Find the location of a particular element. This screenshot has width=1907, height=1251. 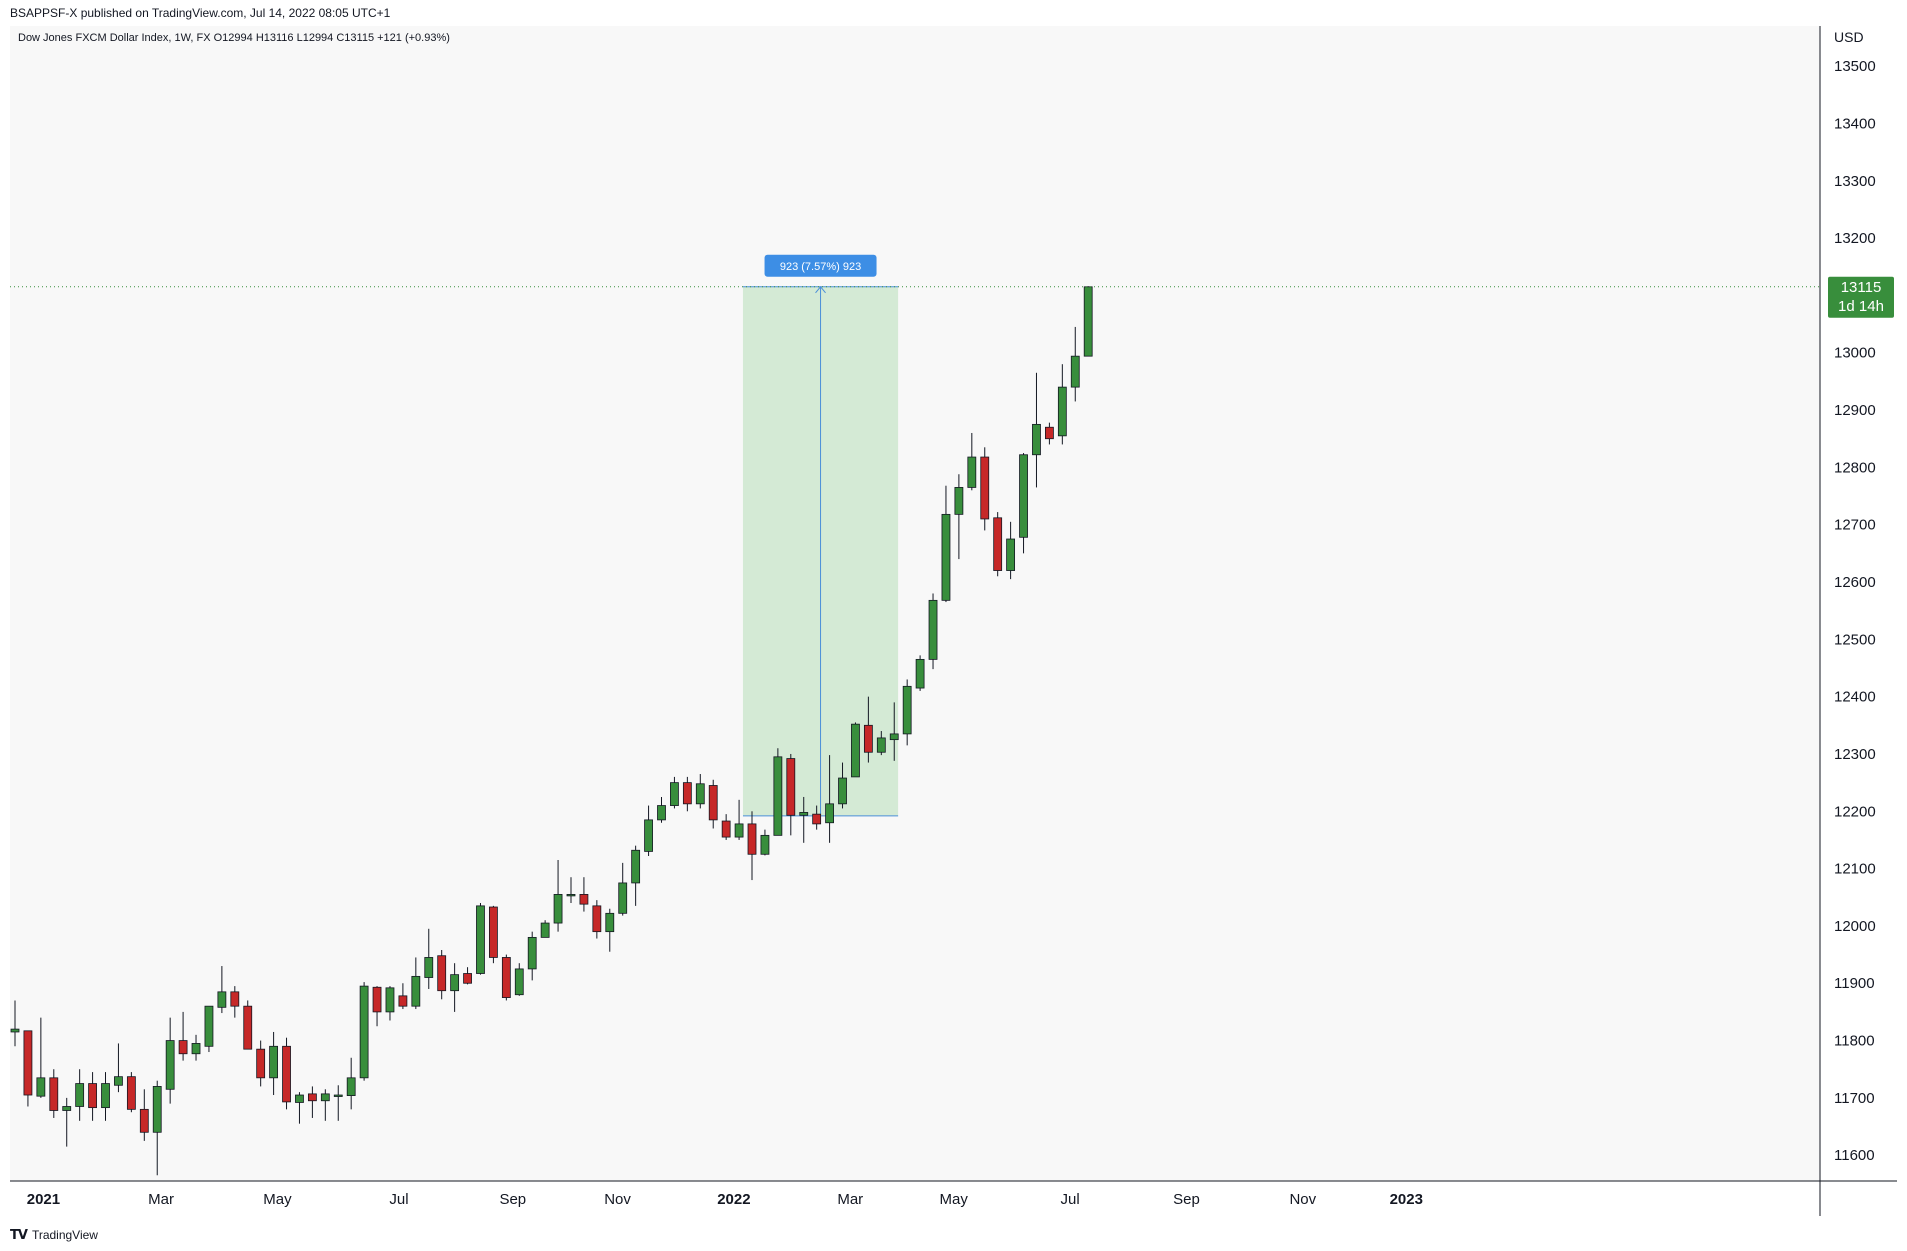

price-tick-label: 12800 is located at coordinates (1855, 467).